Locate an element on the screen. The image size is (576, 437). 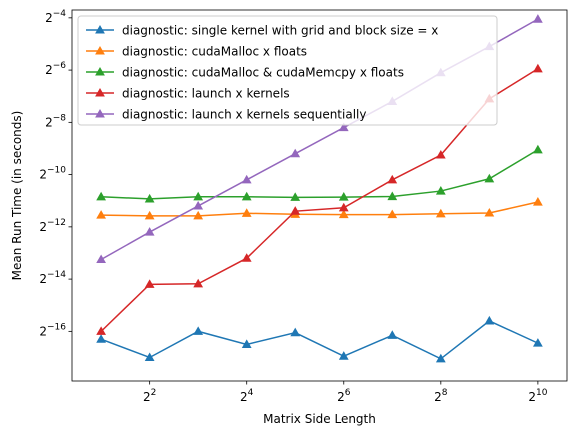
y-tick-label-6: 2−6 is located at coordinates (55, 69).